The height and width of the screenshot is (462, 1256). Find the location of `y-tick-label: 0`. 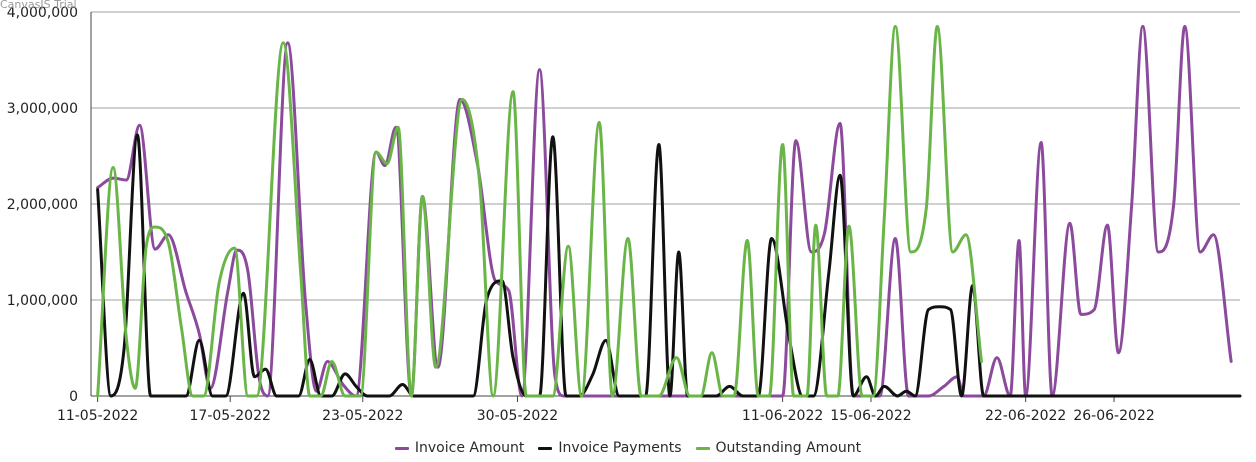

y-tick-label: 0 is located at coordinates (73, 397).